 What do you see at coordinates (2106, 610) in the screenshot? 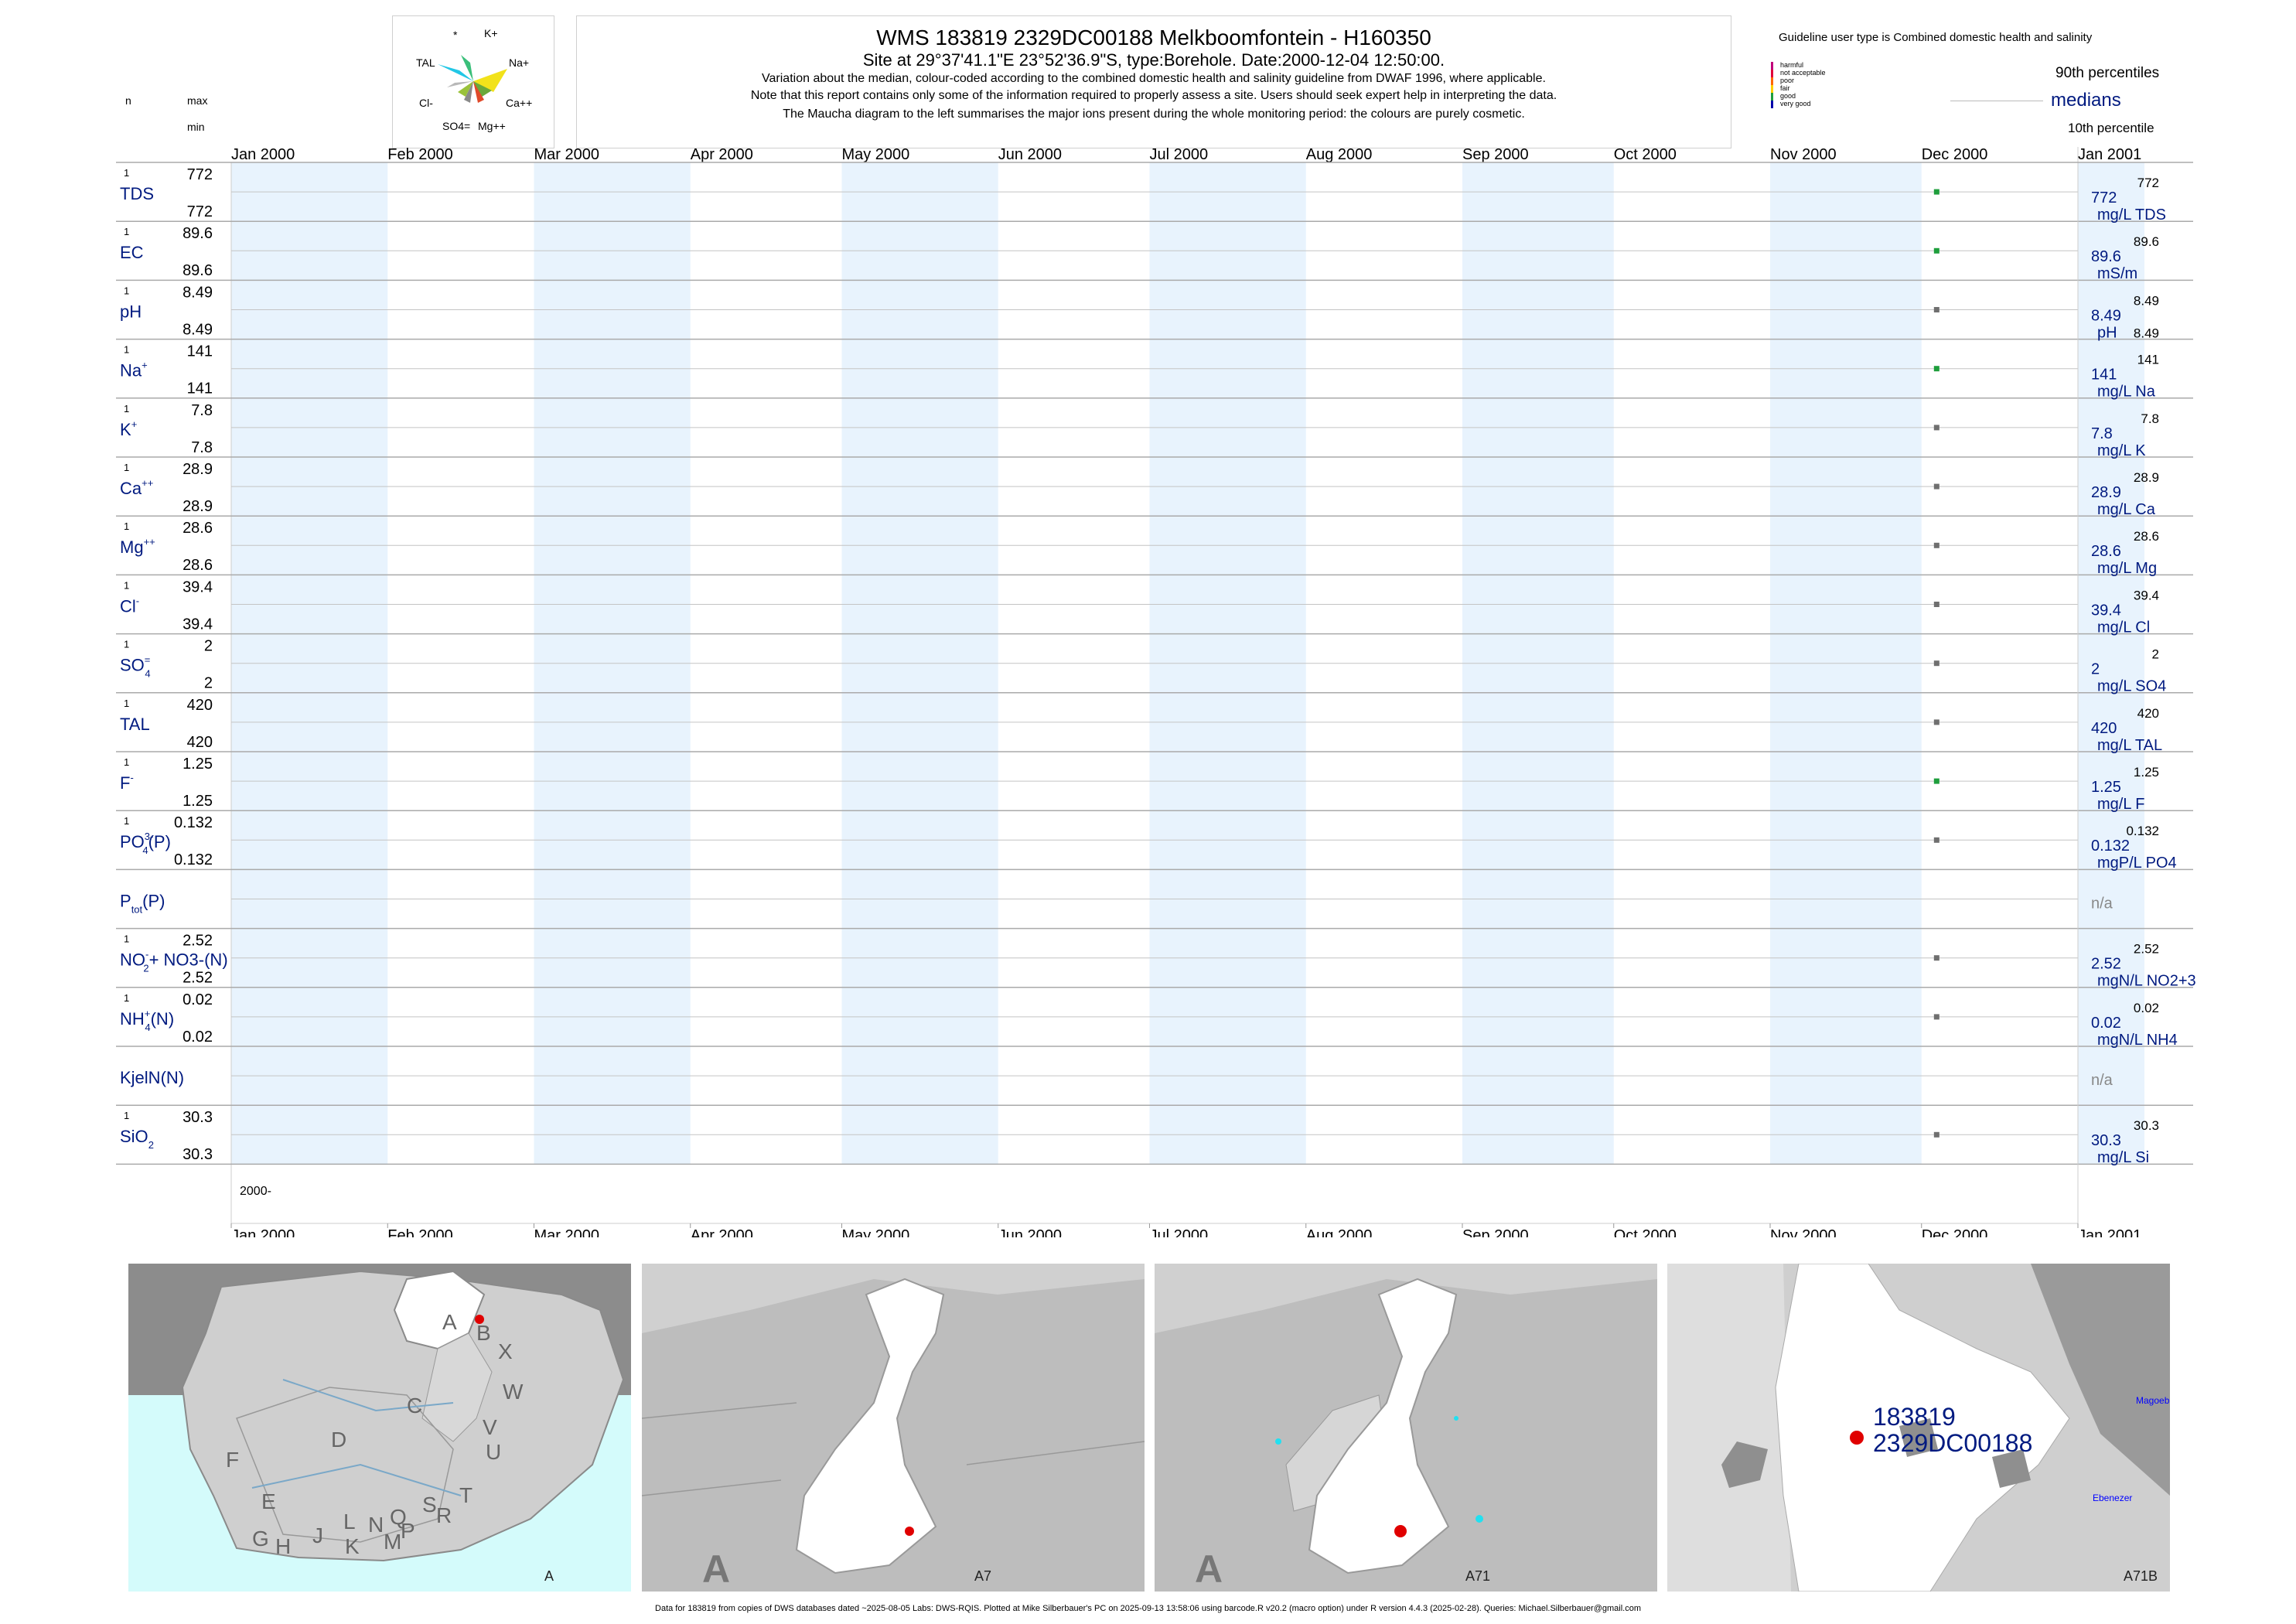
I see `median-value: 39.4` at bounding box center [2106, 610].